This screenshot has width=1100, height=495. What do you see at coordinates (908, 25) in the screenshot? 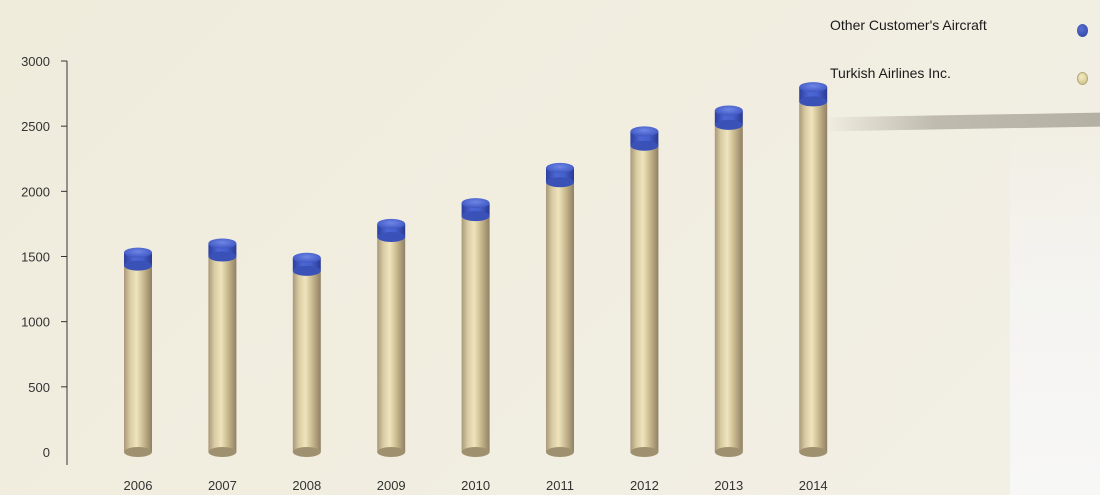
I see `legend-label: Other Customer's Aircraft` at bounding box center [908, 25].